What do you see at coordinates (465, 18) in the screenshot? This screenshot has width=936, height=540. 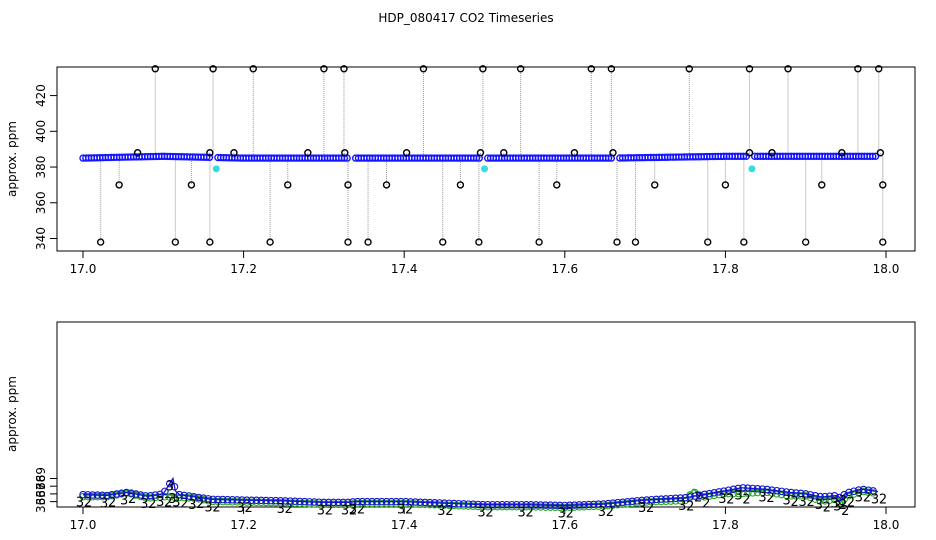 I see `chart-title: HDP_080417 CO2 Timeseries` at bounding box center [465, 18].